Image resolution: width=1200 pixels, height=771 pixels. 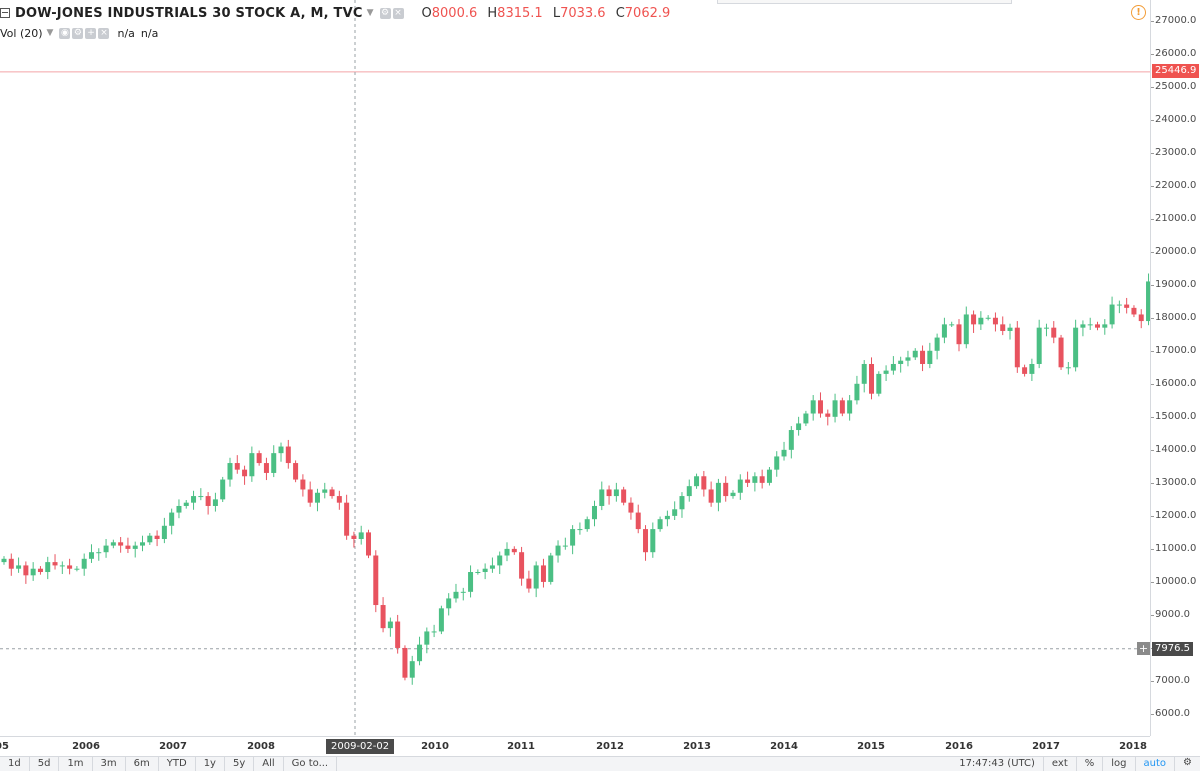 What do you see at coordinates (1173, 251) in the screenshot?
I see `price-tick-label: 20000.0` at bounding box center [1173, 251].